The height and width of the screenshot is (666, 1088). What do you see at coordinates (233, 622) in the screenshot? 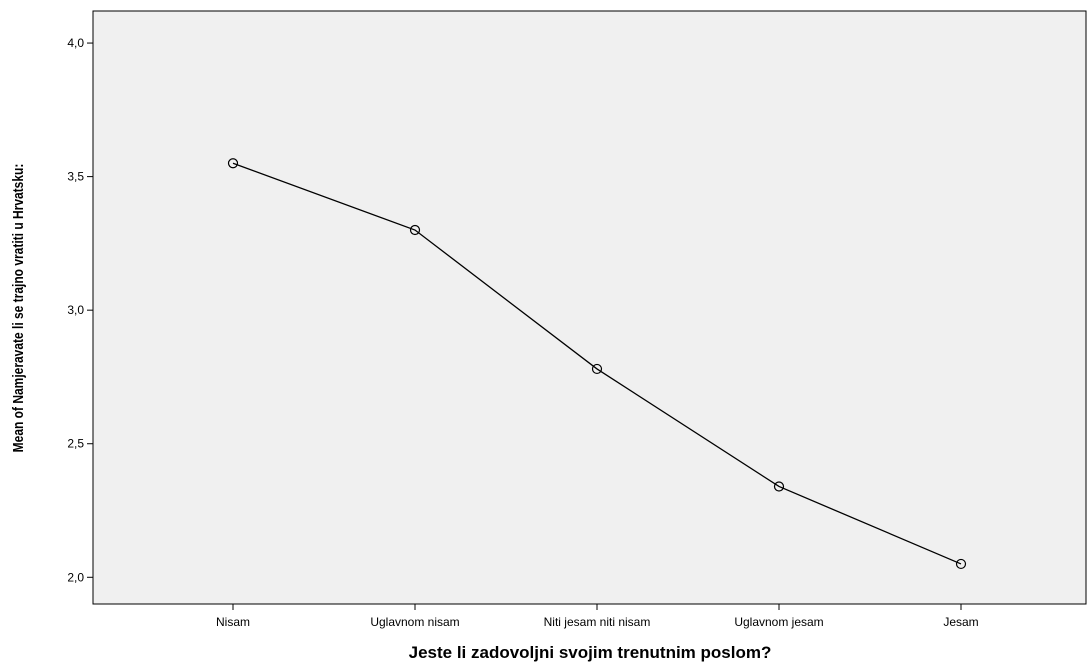
I see `x-tick-label: Nisam` at bounding box center [233, 622].